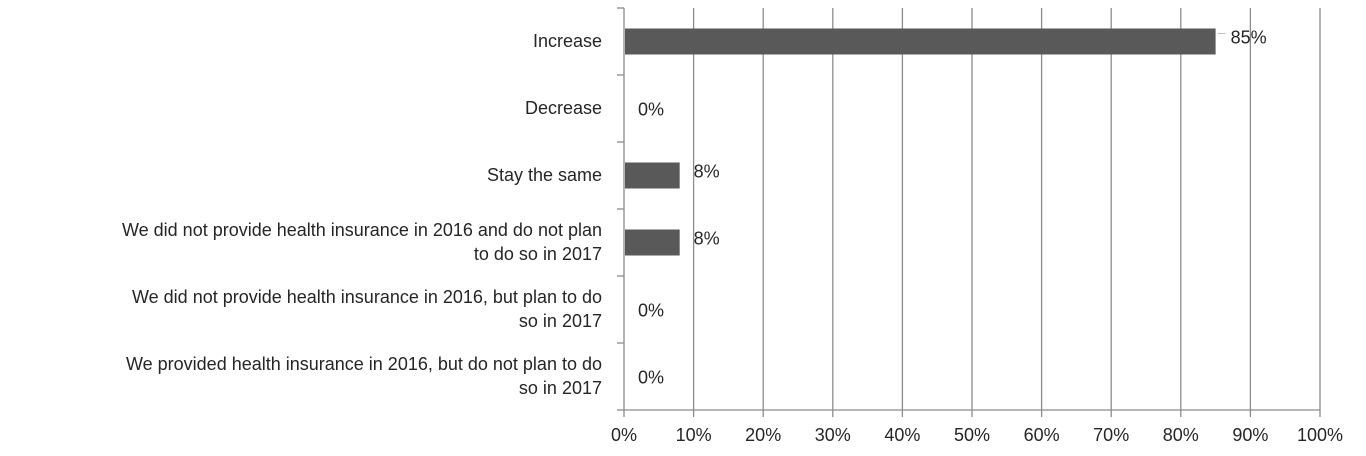 The height and width of the screenshot is (456, 1366). Describe the element at coordinates (624, 435) in the screenshot. I see `x-tick-label: 0%` at that location.